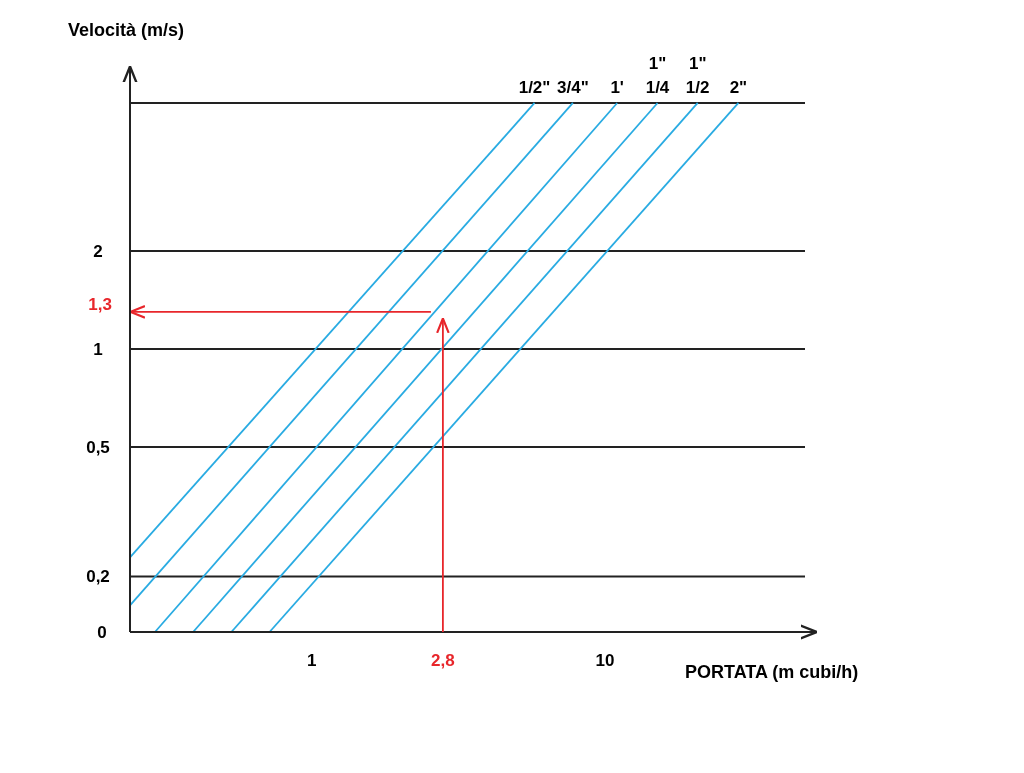 The width and height of the screenshot is (1024, 773). I want to click on x-axis-title: PORTATA (m cubi/h), so click(772, 672).